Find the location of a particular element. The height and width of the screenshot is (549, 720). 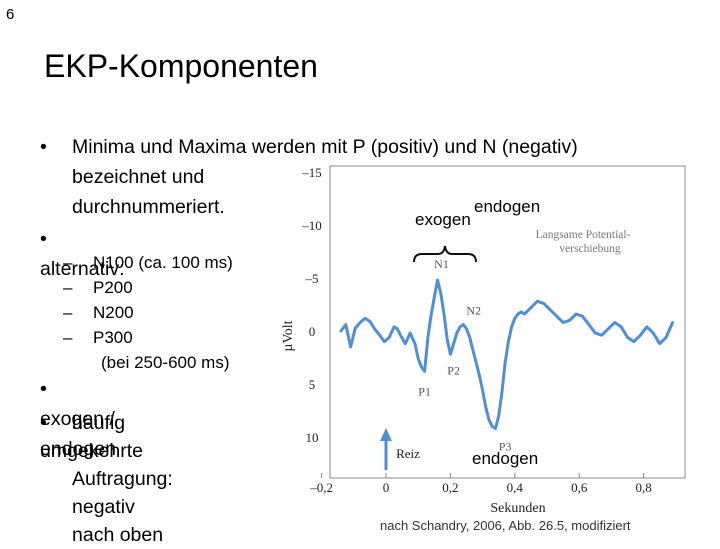

y-axis-label: µVolt is located at coordinates (288, 335).